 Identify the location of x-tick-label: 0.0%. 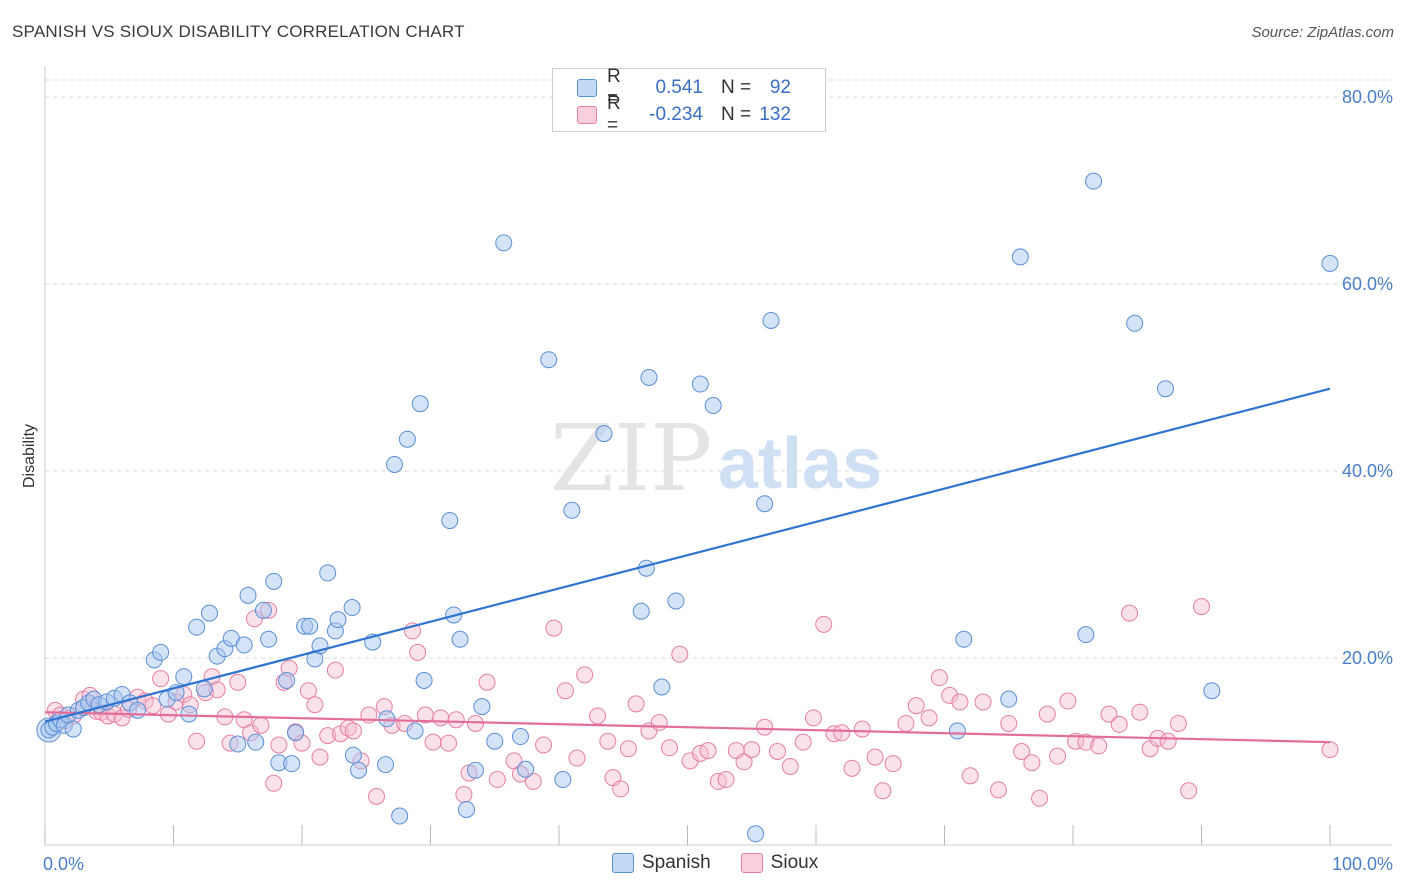
(63, 864).